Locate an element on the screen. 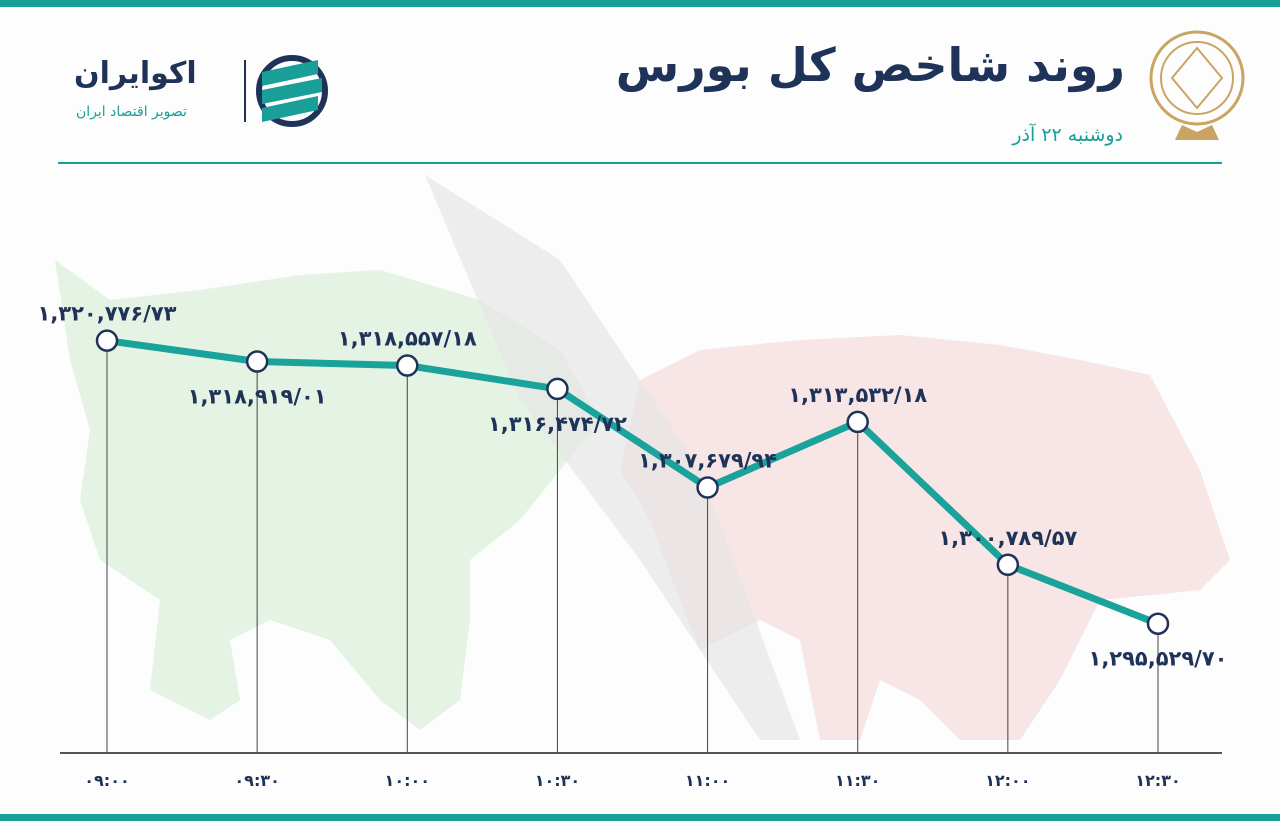 This screenshot has height=821, width=1280. x-tick-label: ۱۱:۰۰ is located at coordinates (707, 780).